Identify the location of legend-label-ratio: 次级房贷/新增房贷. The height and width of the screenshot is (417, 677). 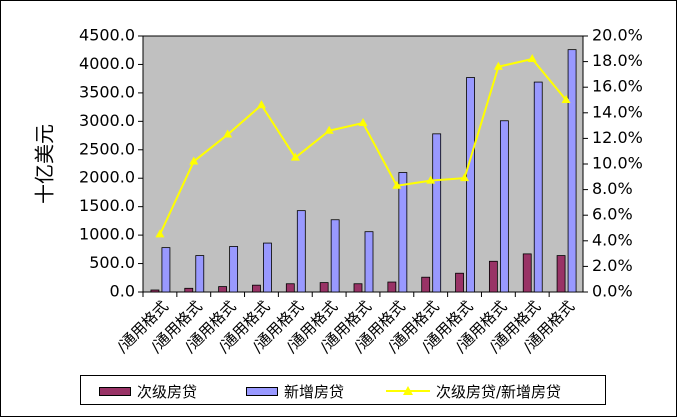
(499, 391).